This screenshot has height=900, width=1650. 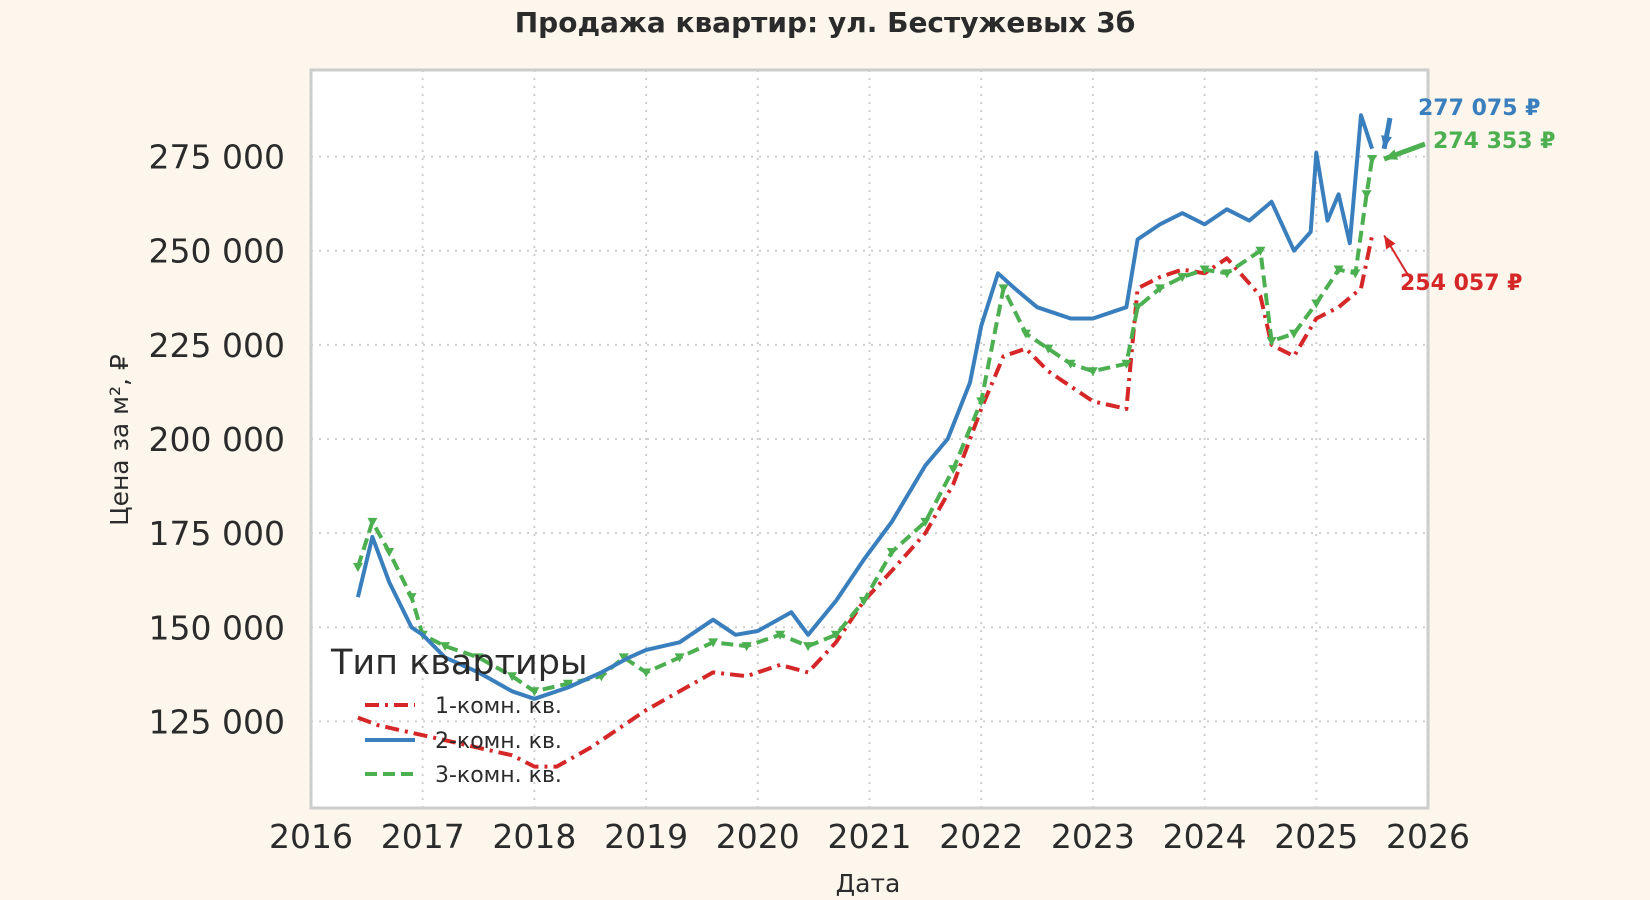 What do you see at coordinates (217, 345) in the screenshot?
I see `y-tick-label: 225 000` at bounding box center [217, 345].